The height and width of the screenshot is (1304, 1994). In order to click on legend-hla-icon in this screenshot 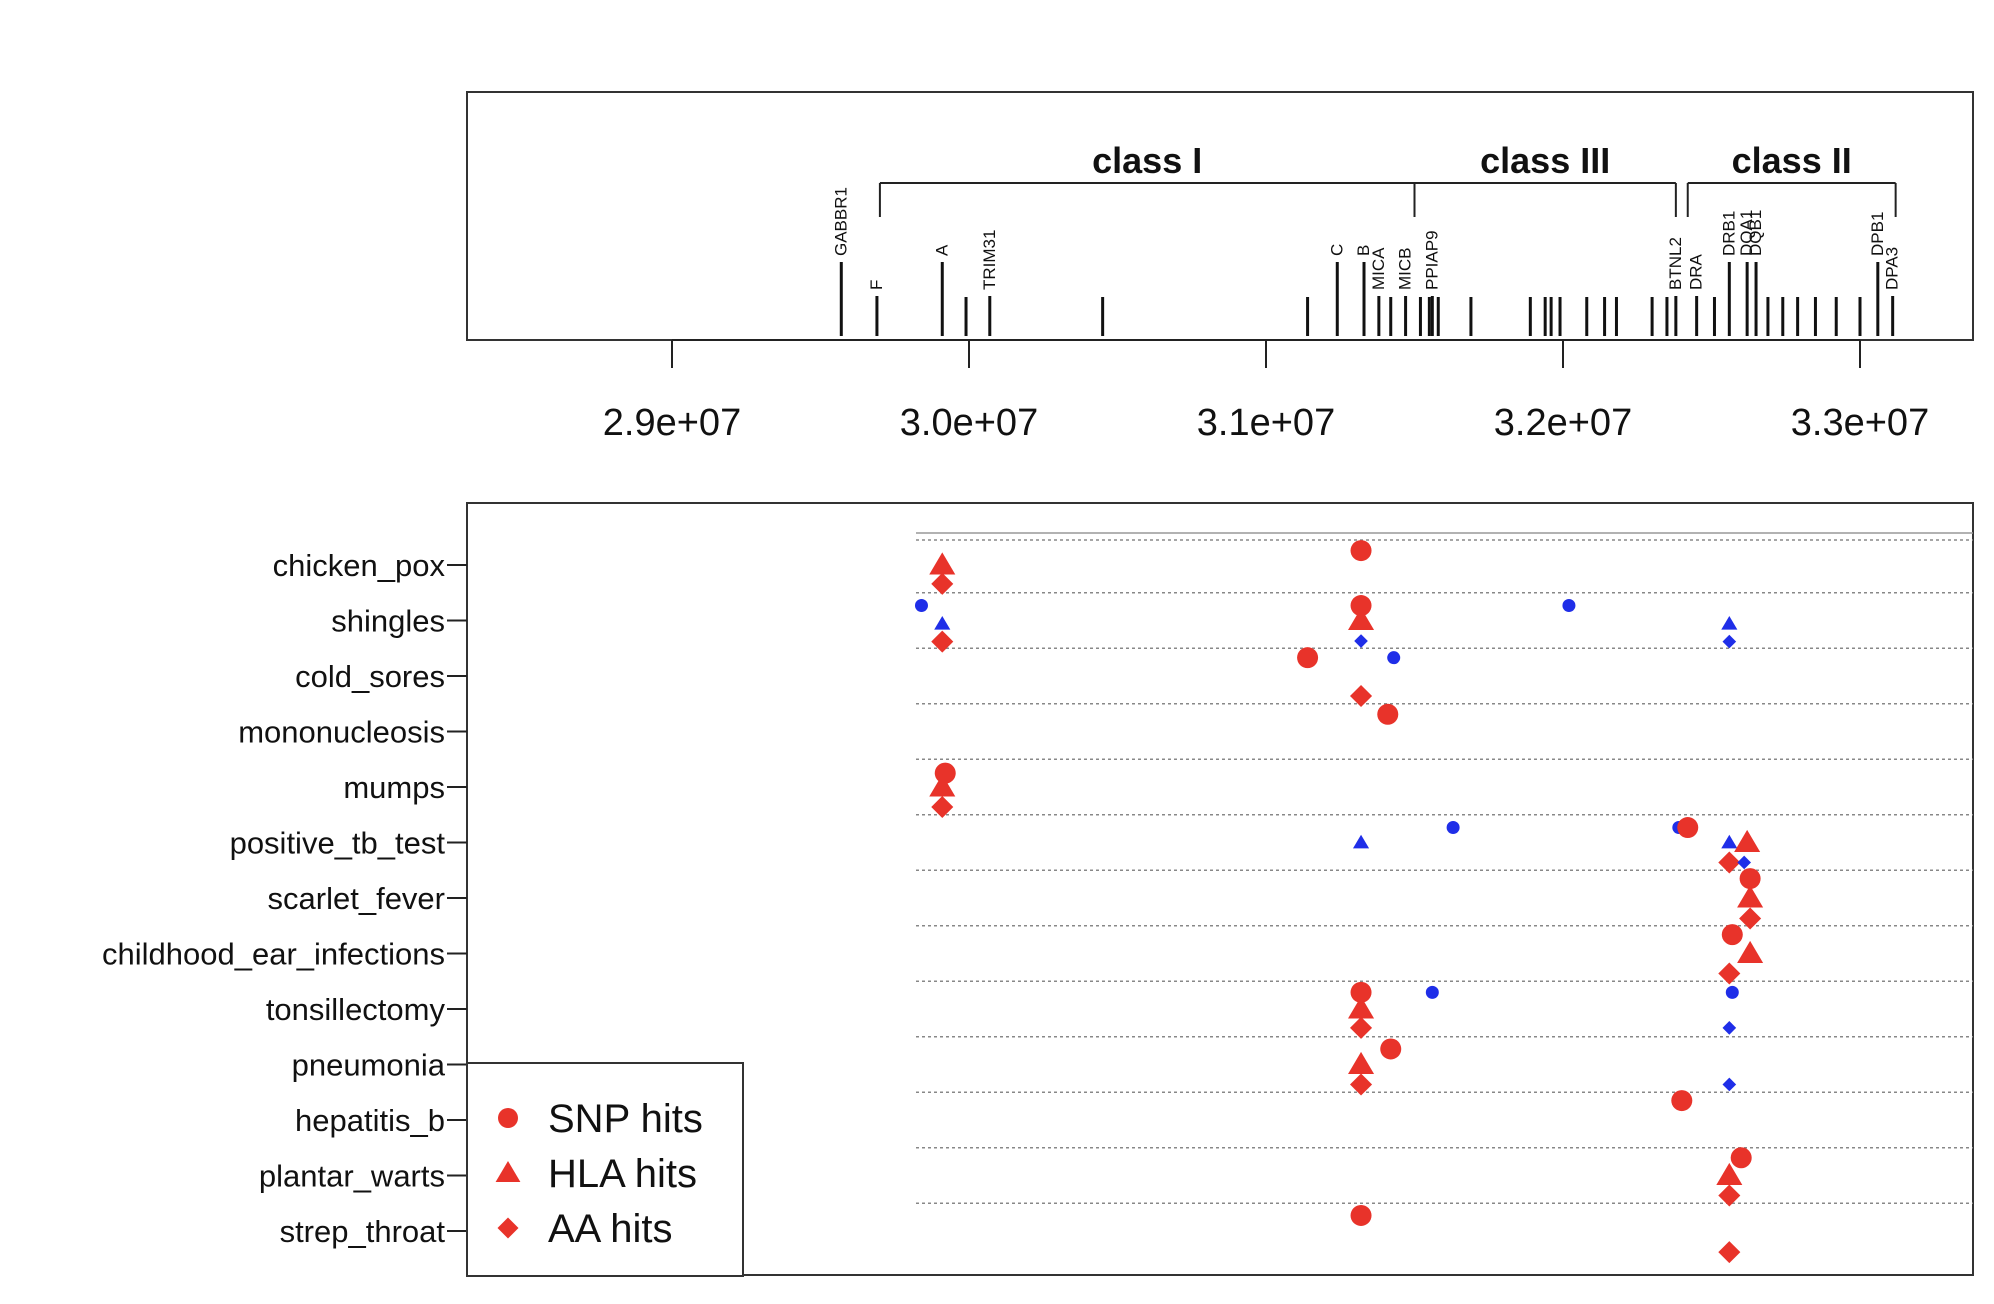, I will do `click(508, 1171)`.